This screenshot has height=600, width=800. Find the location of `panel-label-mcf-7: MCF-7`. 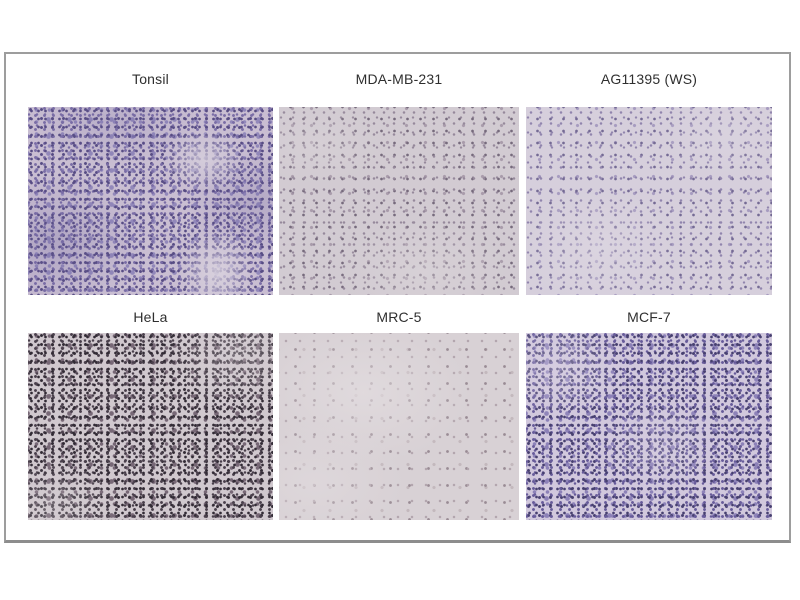

panel-label-mcf-7: MCF-7 is located at coordinates (649, 317).